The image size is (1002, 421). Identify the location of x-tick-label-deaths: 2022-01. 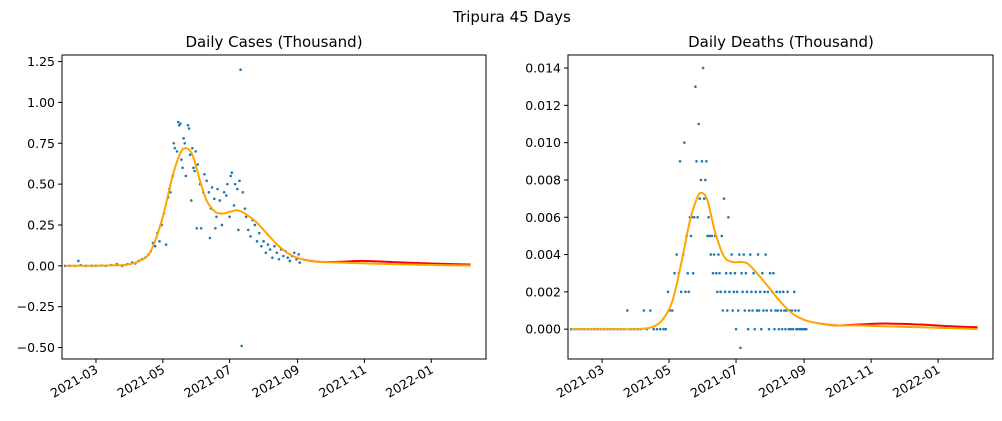
(916, 381).